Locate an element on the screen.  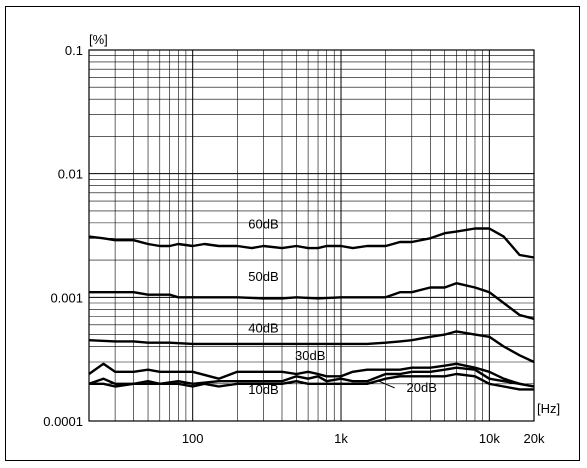
y-tick-label: 0.1 is located at coordinates (74, 50).